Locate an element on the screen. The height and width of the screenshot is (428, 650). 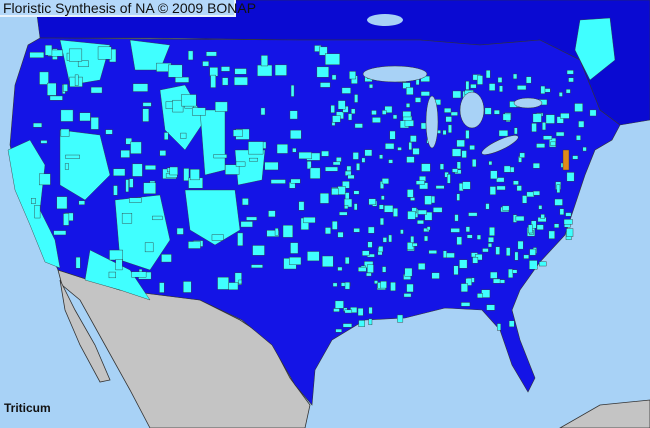
lake-erie is located at coordinates (500, 145).